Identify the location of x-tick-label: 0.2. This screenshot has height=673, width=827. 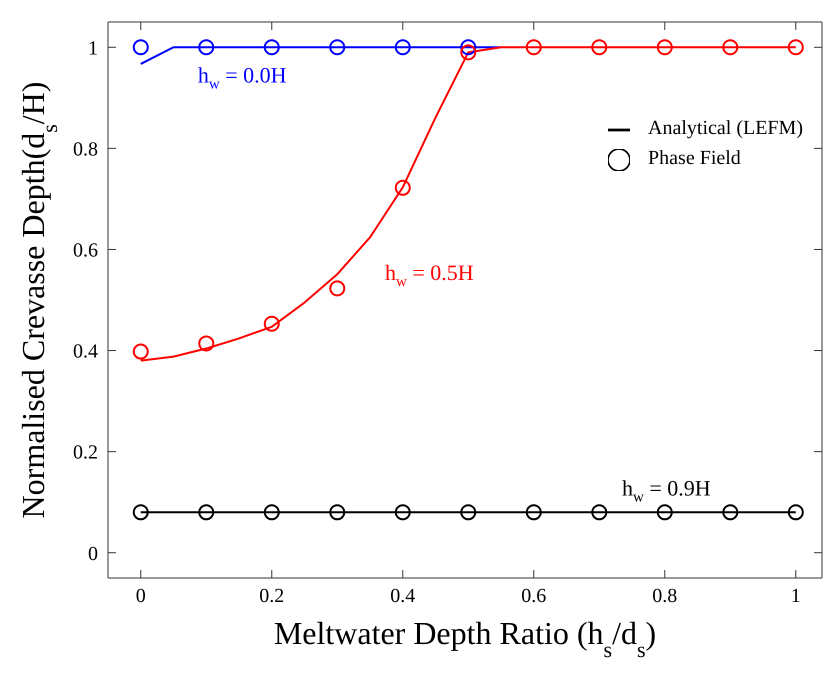
(271, 596).